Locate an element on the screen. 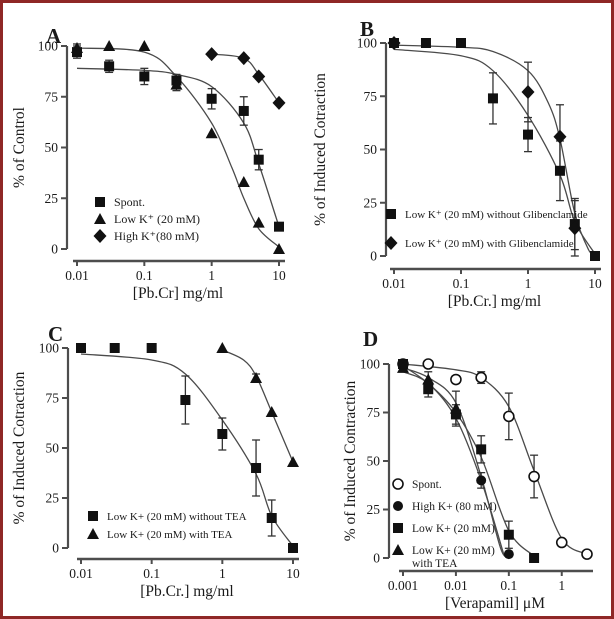 The image size is (614, 619). svg-text: Low K+ (20 mM) with TEA is located at coordinates (170, 535).